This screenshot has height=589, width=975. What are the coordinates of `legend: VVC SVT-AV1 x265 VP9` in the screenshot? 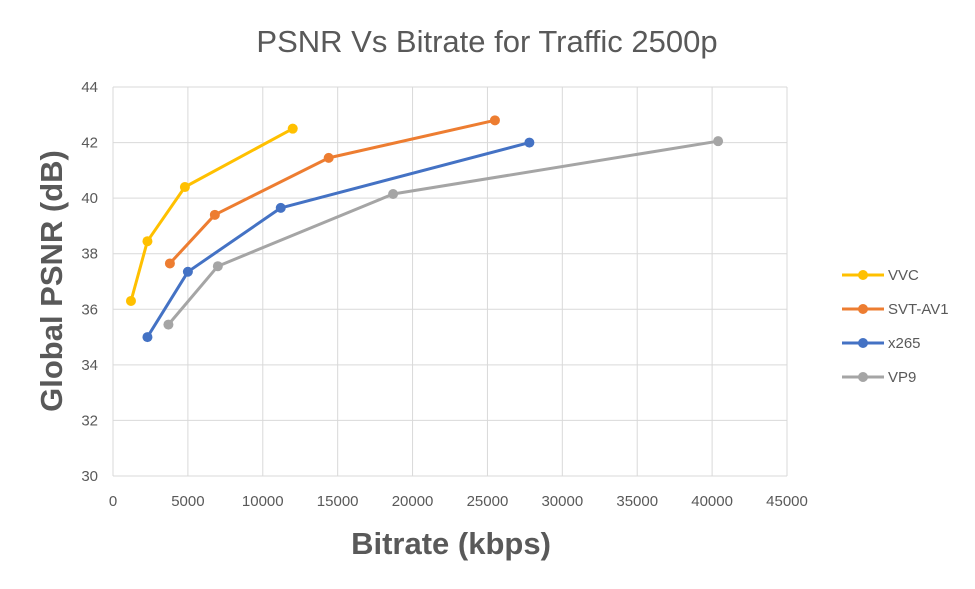 It's located at (895, 326).